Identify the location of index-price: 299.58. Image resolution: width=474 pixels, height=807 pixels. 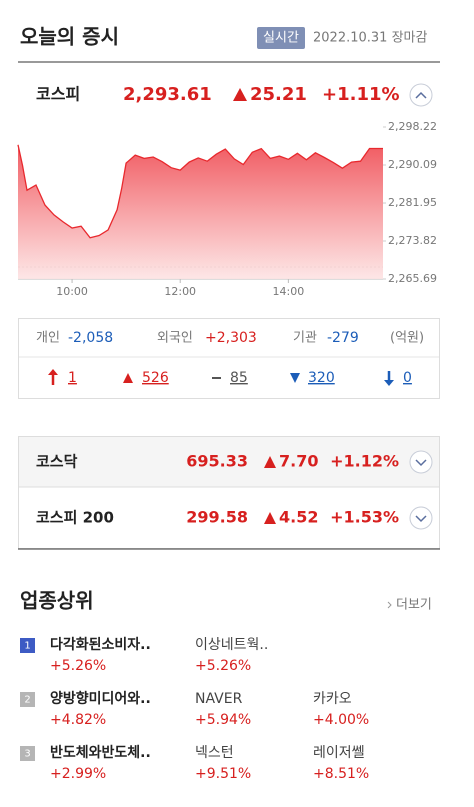
(217, 517).